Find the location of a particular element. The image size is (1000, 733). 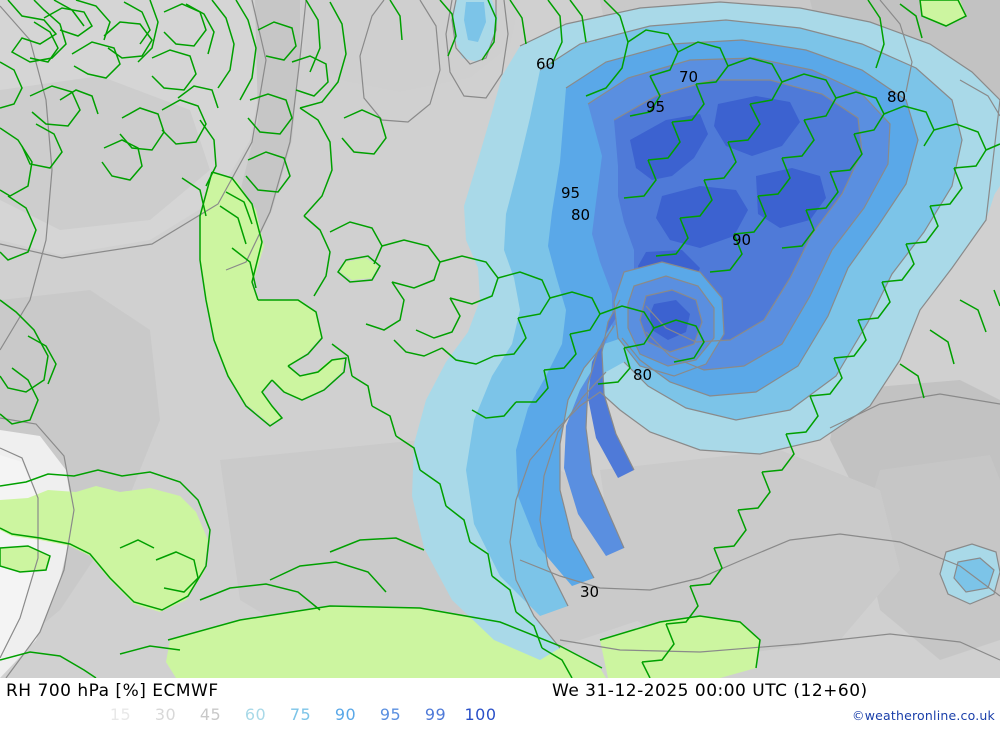

scale-step-99: 99 is located at coordinates (435, 714).